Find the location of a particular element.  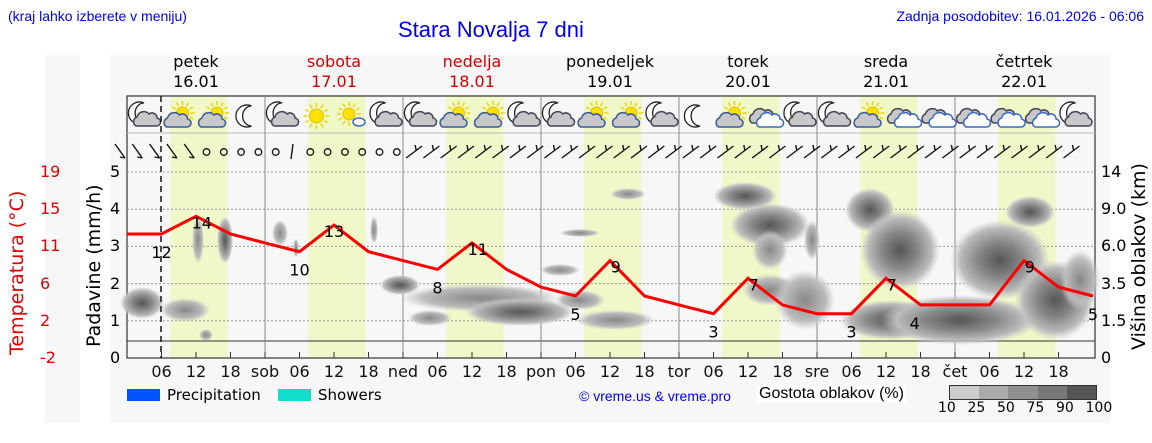

day-header-6: četrtek 22.01 is located at coordinates (1024, 72).